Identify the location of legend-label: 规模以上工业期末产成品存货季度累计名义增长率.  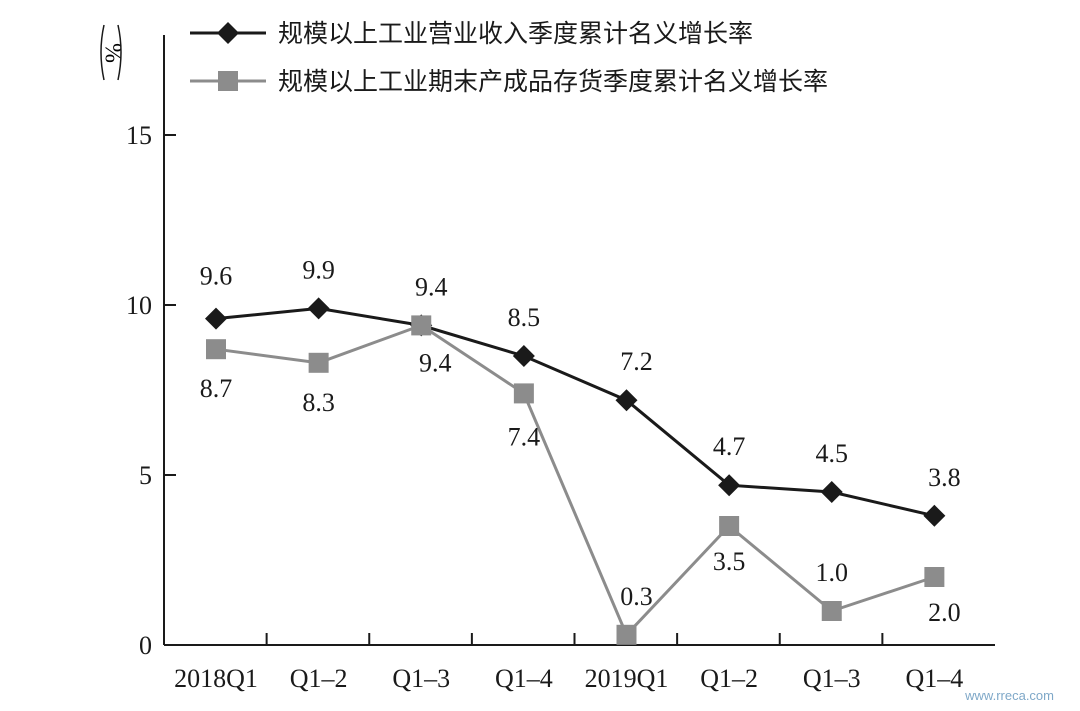
(553, 81).